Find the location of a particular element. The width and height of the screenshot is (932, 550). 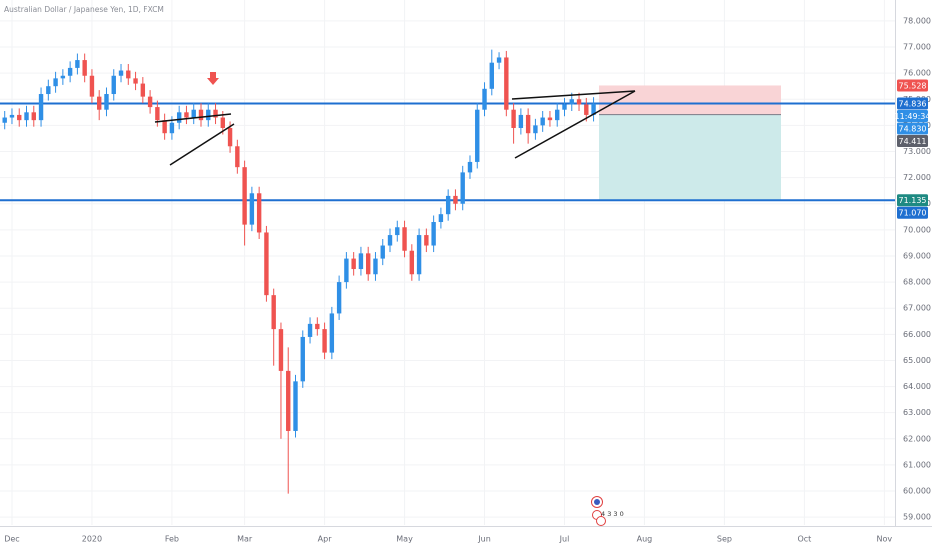

price-label: 74.830 is located at coordinates (913, 129).